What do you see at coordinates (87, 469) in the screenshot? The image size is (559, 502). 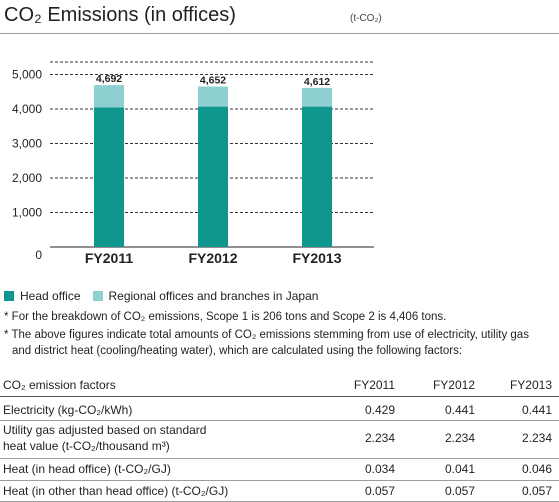 I see `table-row-label: Heat (in head office) (t-CO₂/GJ)` at bounding box center [87, 469].